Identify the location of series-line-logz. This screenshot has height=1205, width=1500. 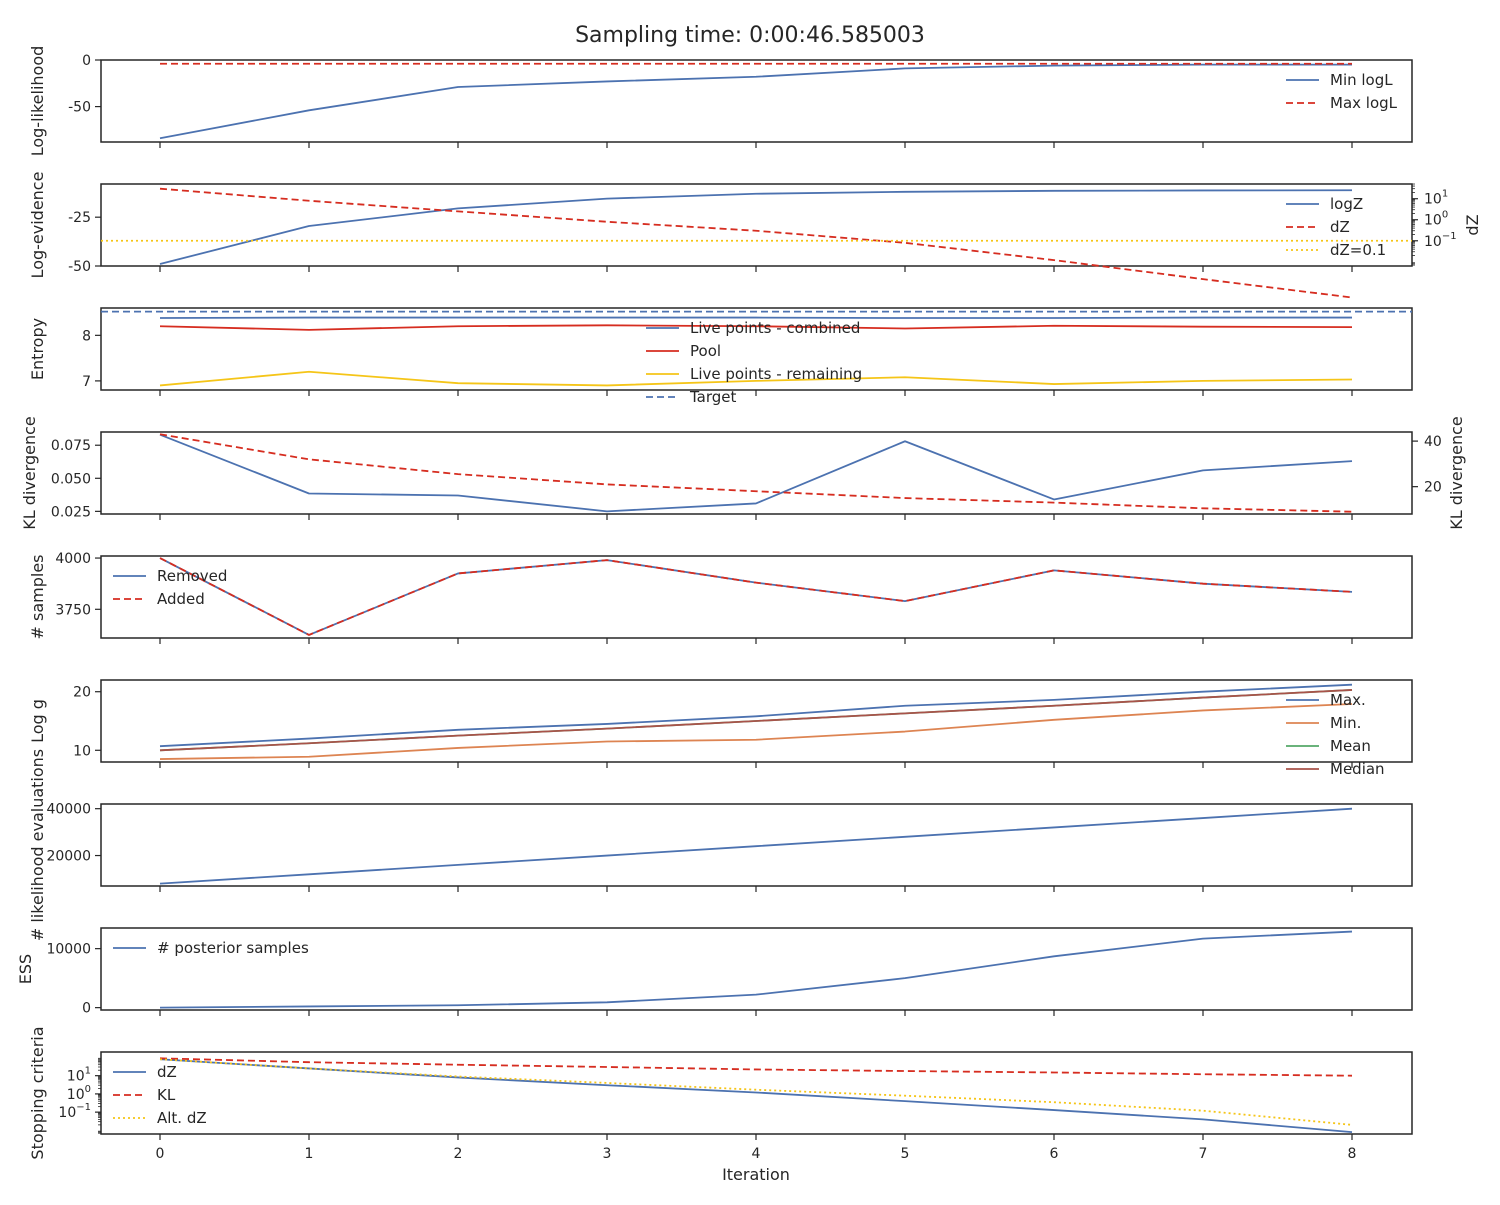
(756, 227).